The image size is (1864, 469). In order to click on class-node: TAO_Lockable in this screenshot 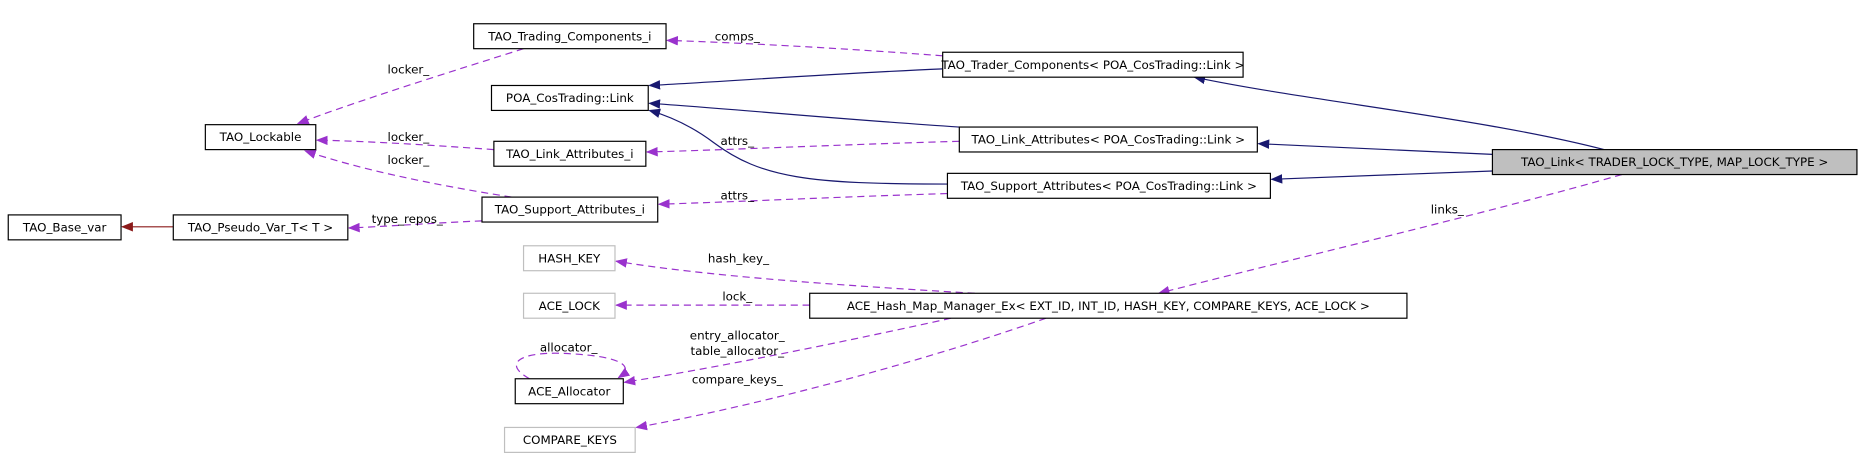, I will do `click(260, 137)`.